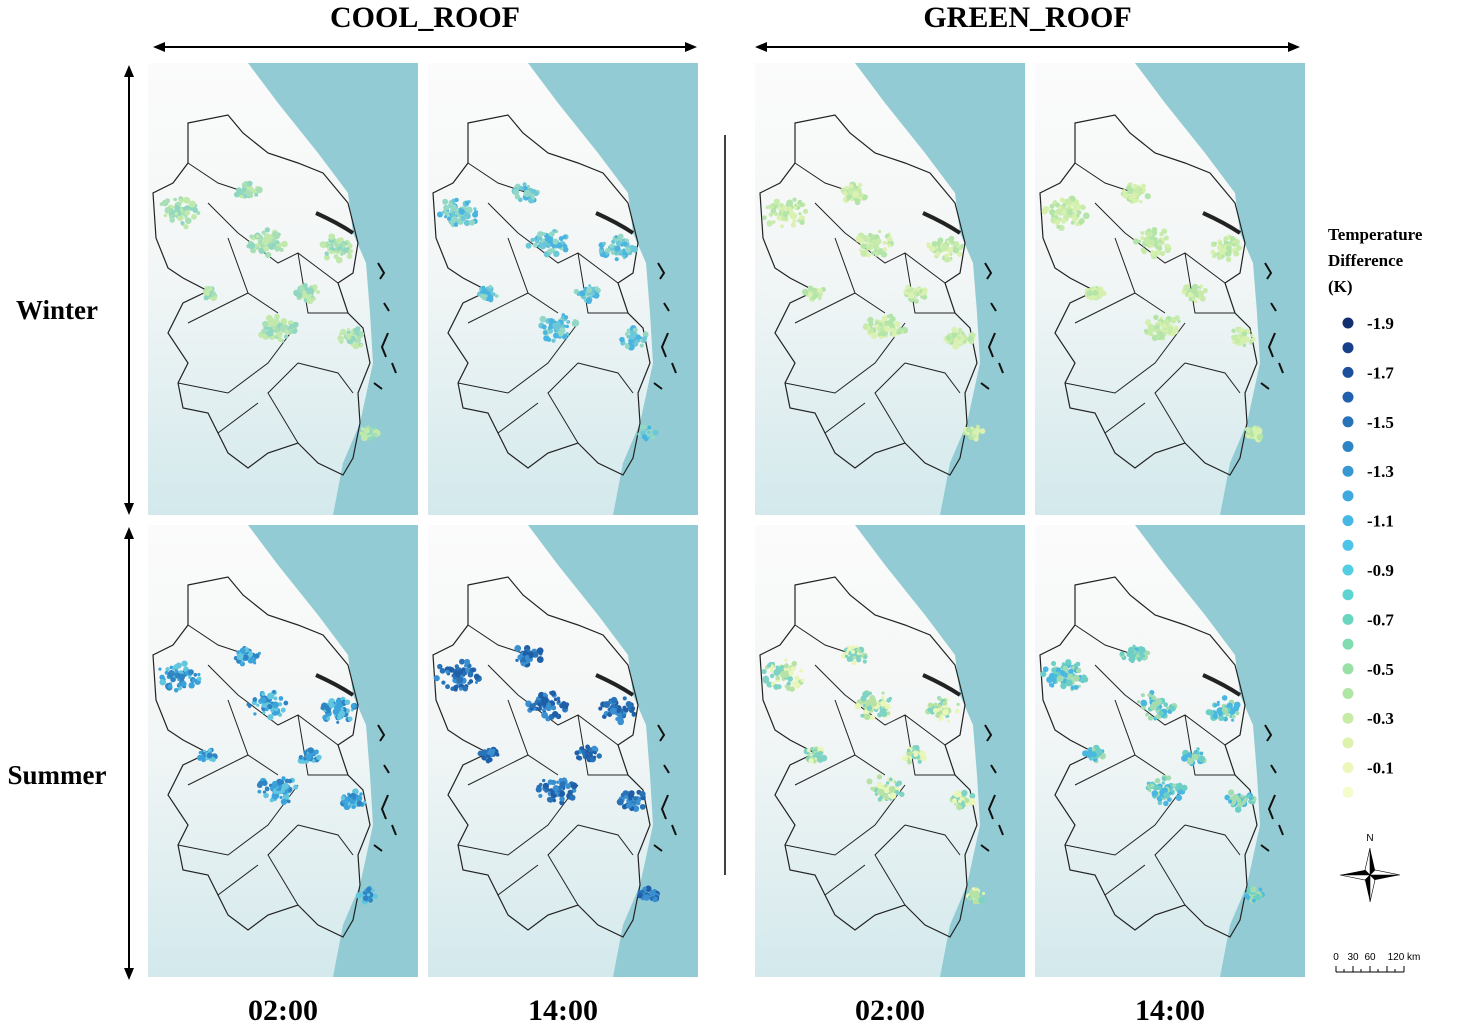  Describe the element at coordinates (1353, 957) in the screenshot. I see `scale-label: 30` at that location.